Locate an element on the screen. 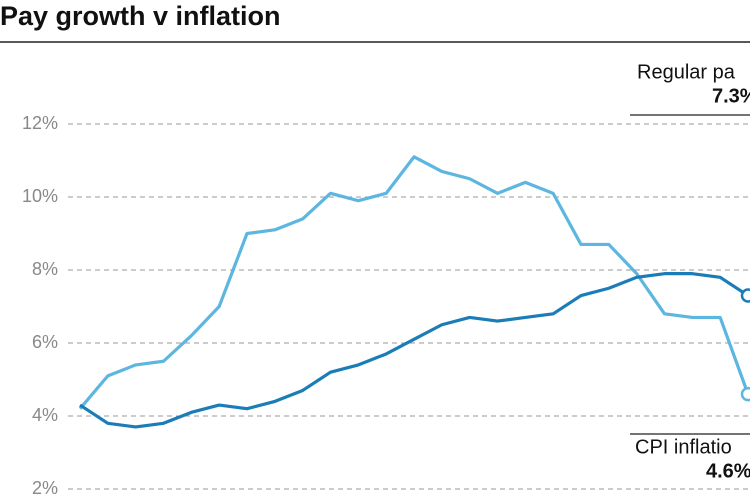  y-tick-label: 4% is located at coordinates (45, 415).